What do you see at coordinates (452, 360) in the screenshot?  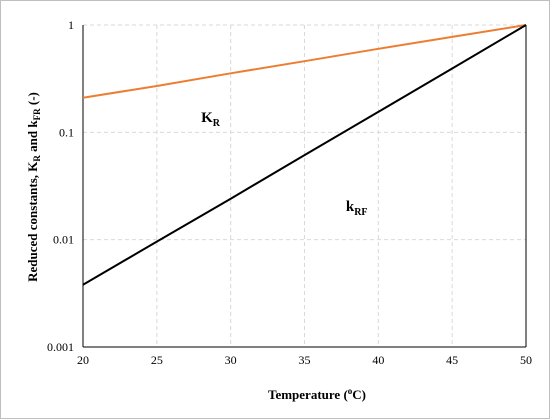 I see `x-tick-label: 45` at bounding box center [452, 360].